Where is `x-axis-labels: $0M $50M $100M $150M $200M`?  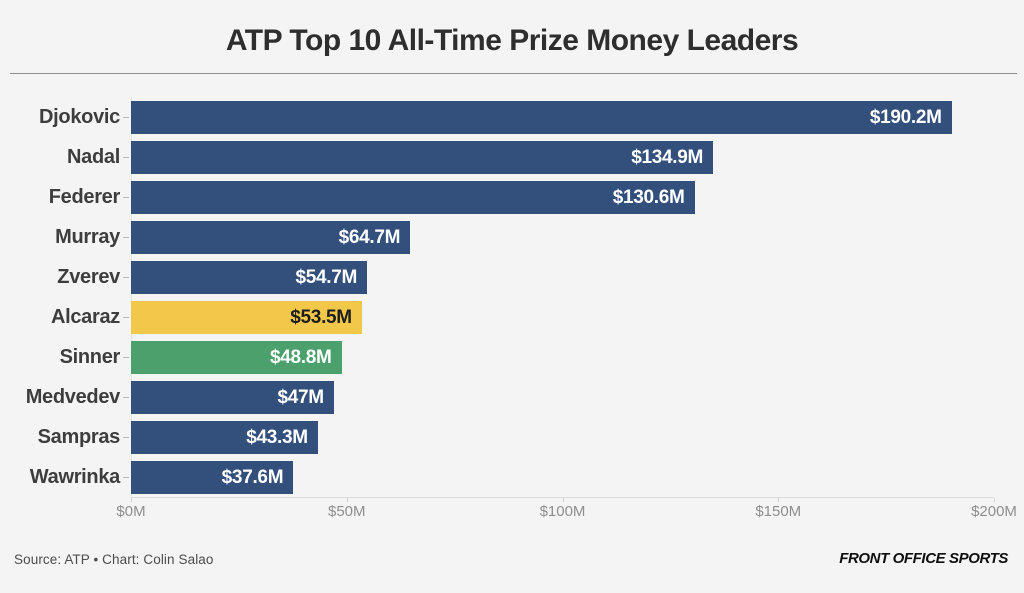 x-axis-labels: $0M $50M $100M $150M $200M is located at coordinates (566, 513).